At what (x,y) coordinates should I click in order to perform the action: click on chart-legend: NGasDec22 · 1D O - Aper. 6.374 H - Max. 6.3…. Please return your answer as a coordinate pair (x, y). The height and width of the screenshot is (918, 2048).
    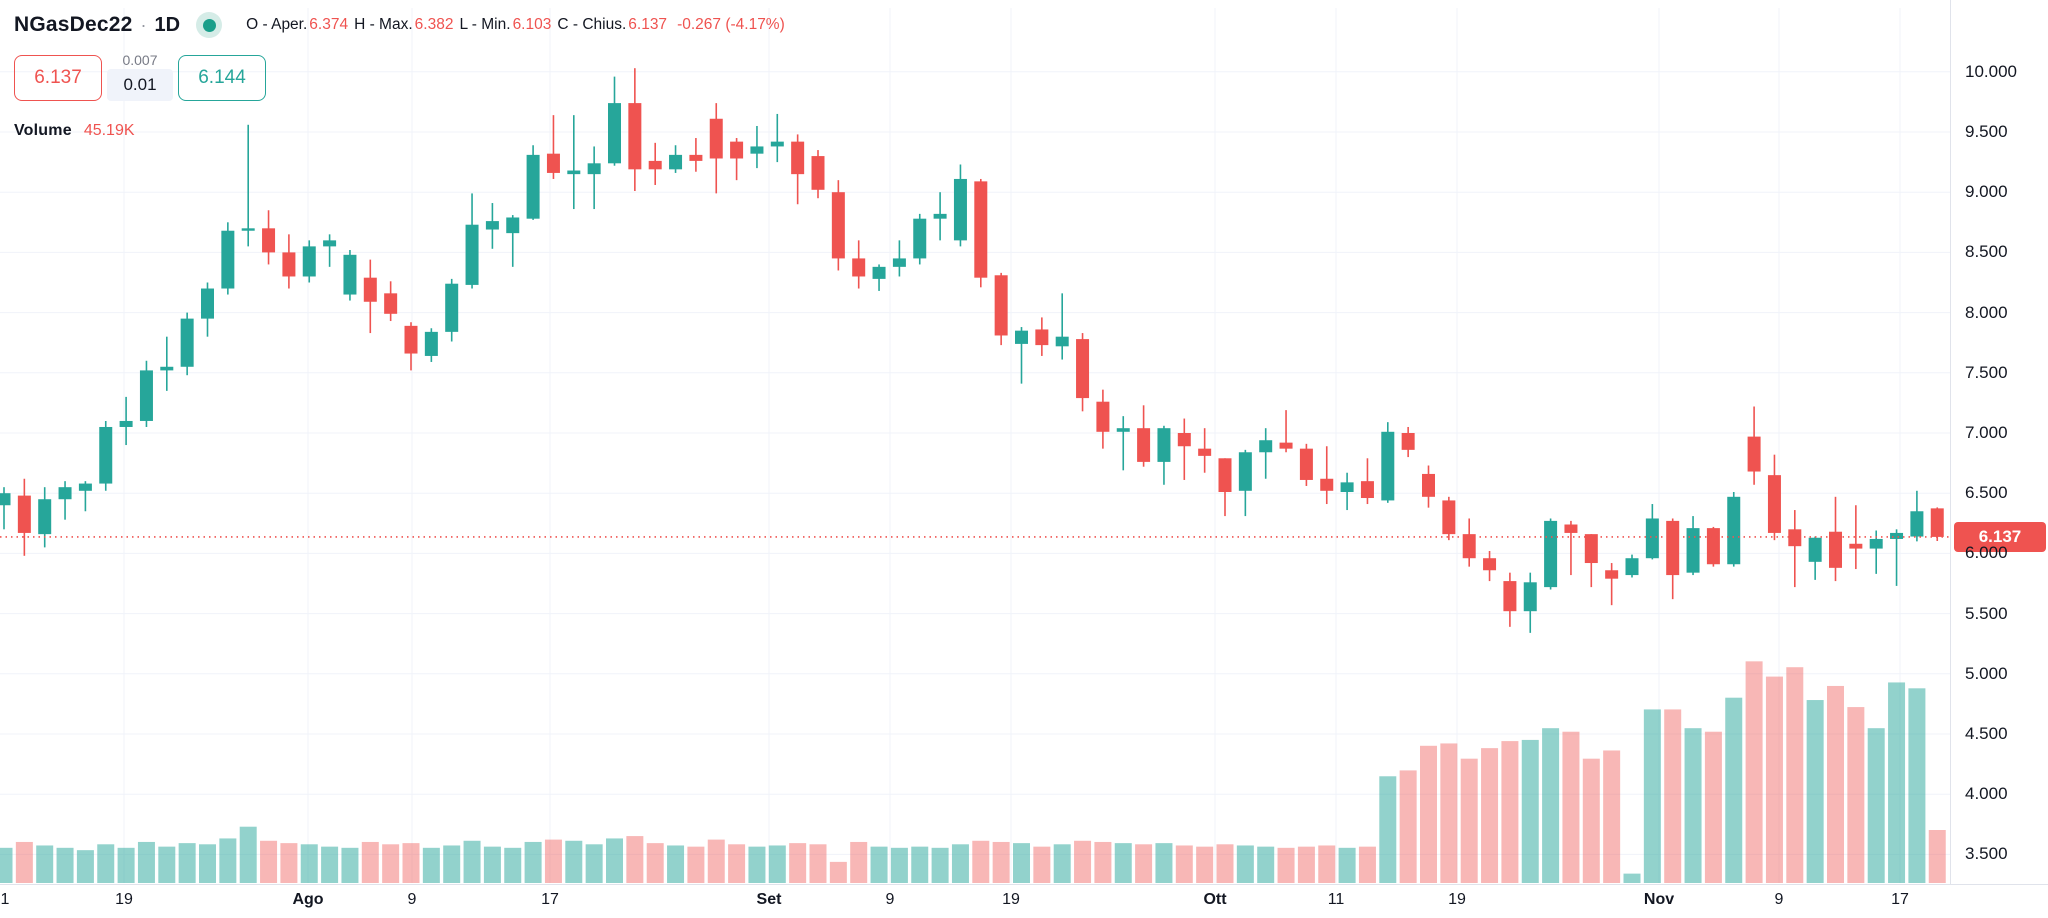
    Looking at the image, I should click on (399, 25).